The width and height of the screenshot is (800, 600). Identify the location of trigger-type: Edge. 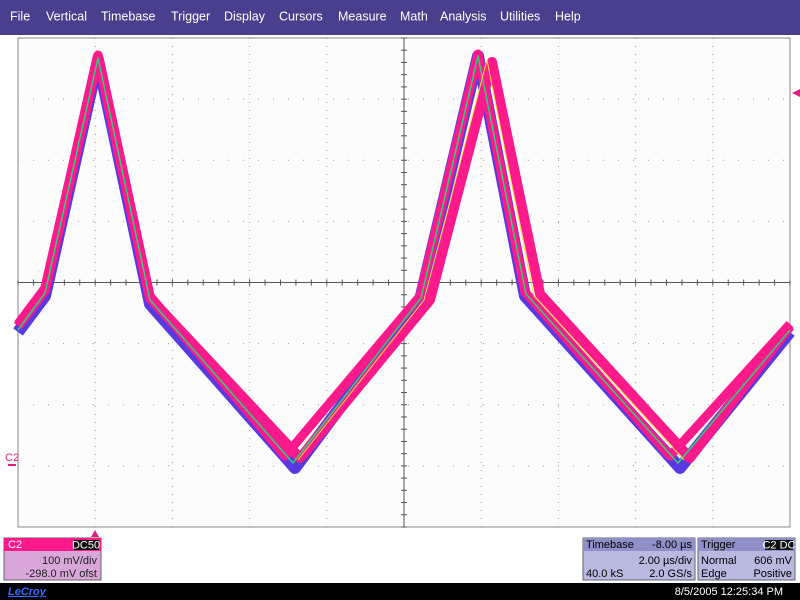
(714, 574).